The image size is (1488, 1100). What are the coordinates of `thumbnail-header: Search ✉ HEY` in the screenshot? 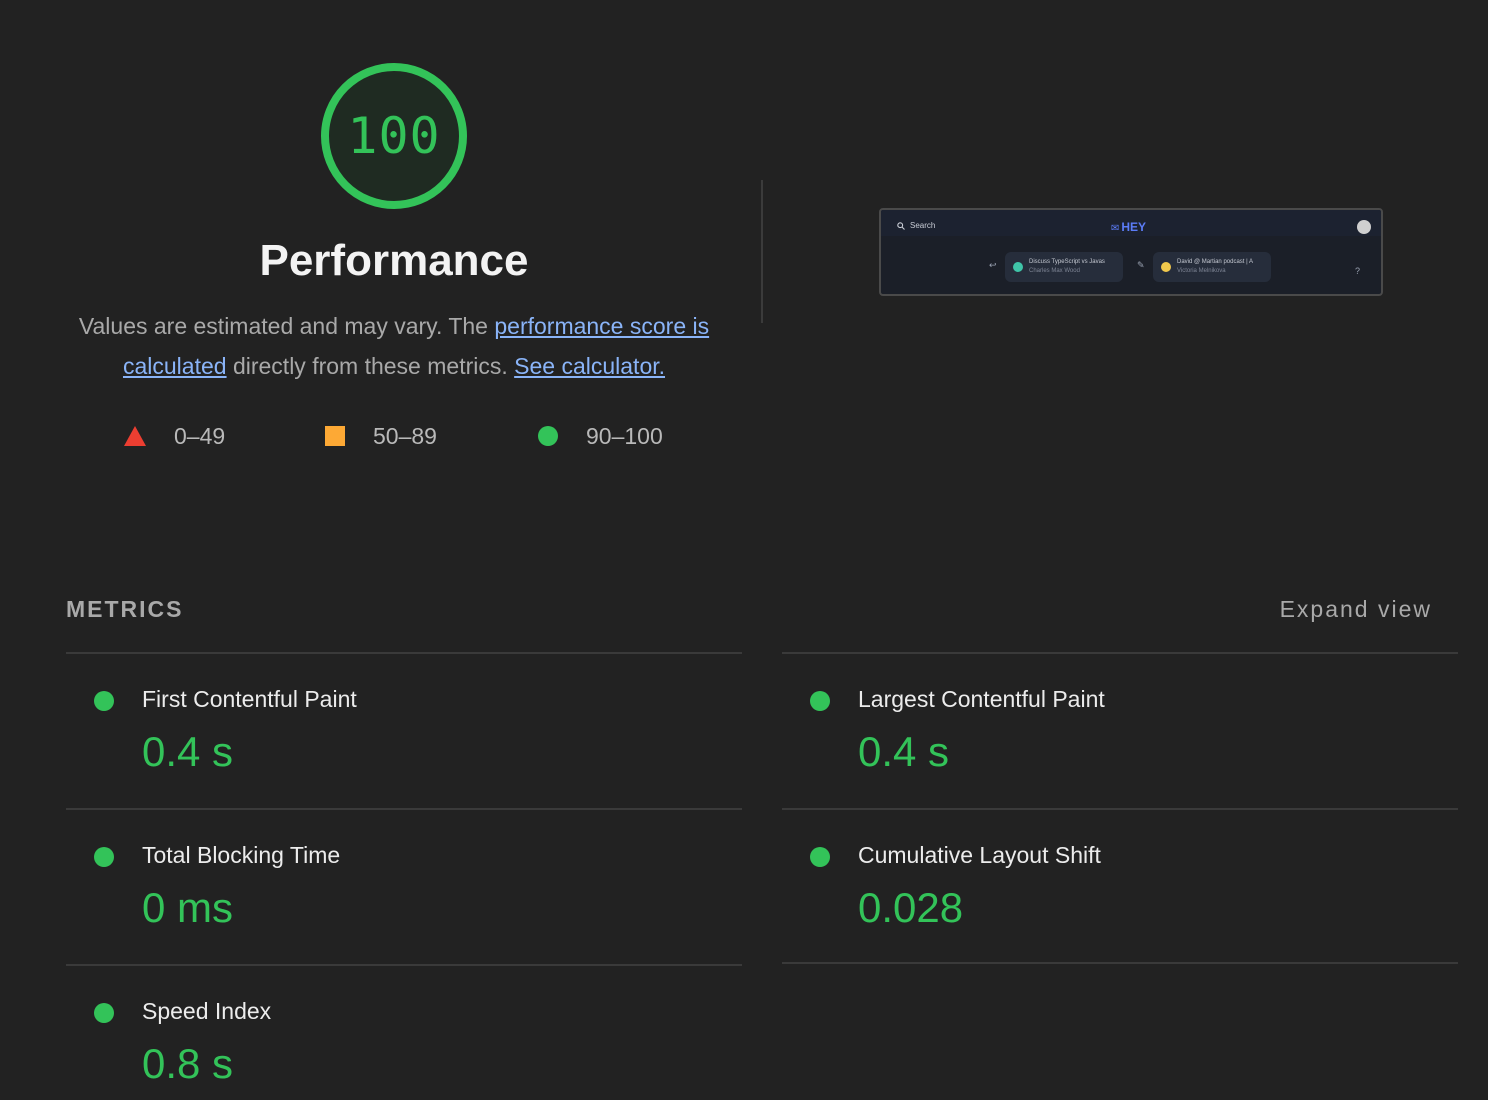 It's located at (1131, 223).